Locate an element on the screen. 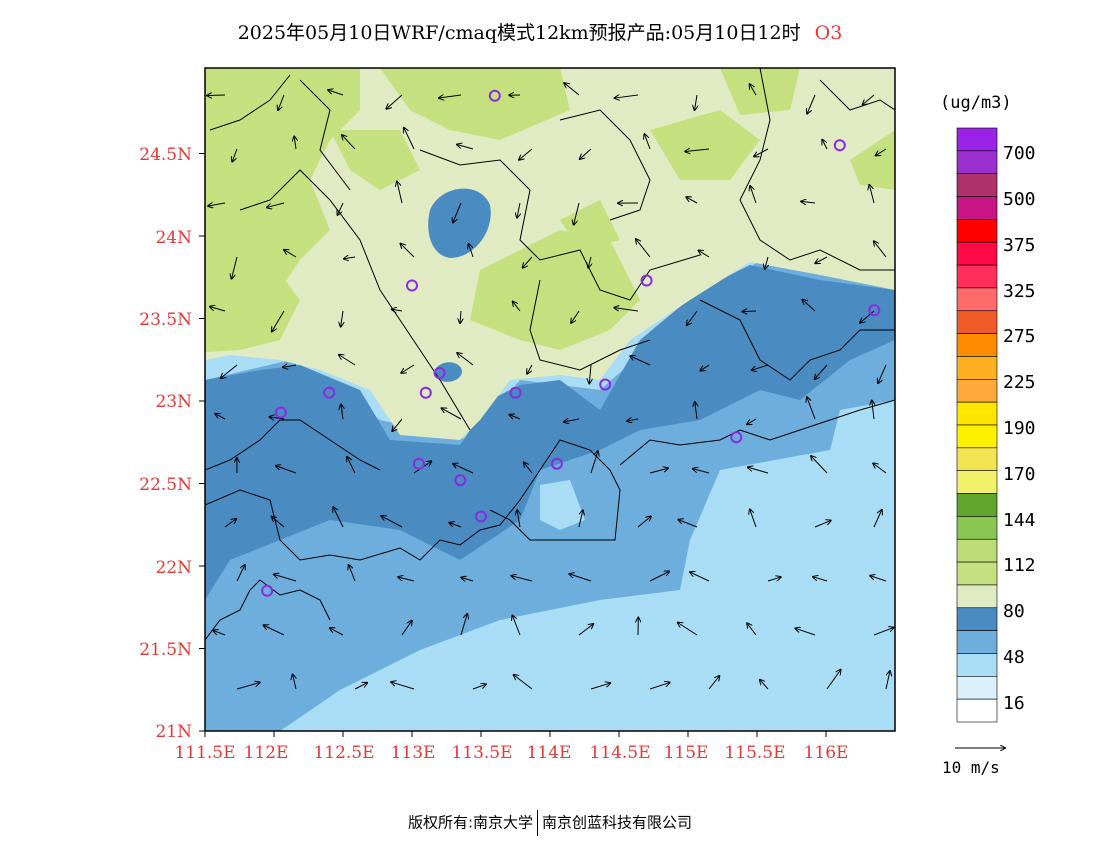 This screenshot has height=850, width=1100. lat-label: 24.5N is located at coordinates (165, 155).